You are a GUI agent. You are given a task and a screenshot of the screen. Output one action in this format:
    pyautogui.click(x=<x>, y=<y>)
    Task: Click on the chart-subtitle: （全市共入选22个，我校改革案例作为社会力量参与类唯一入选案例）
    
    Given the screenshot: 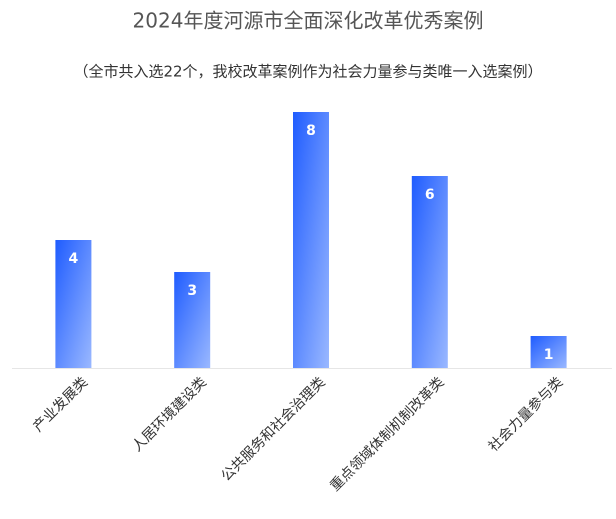 What is the action you would take?
    pyautogui.click(x=307, y=72)
    